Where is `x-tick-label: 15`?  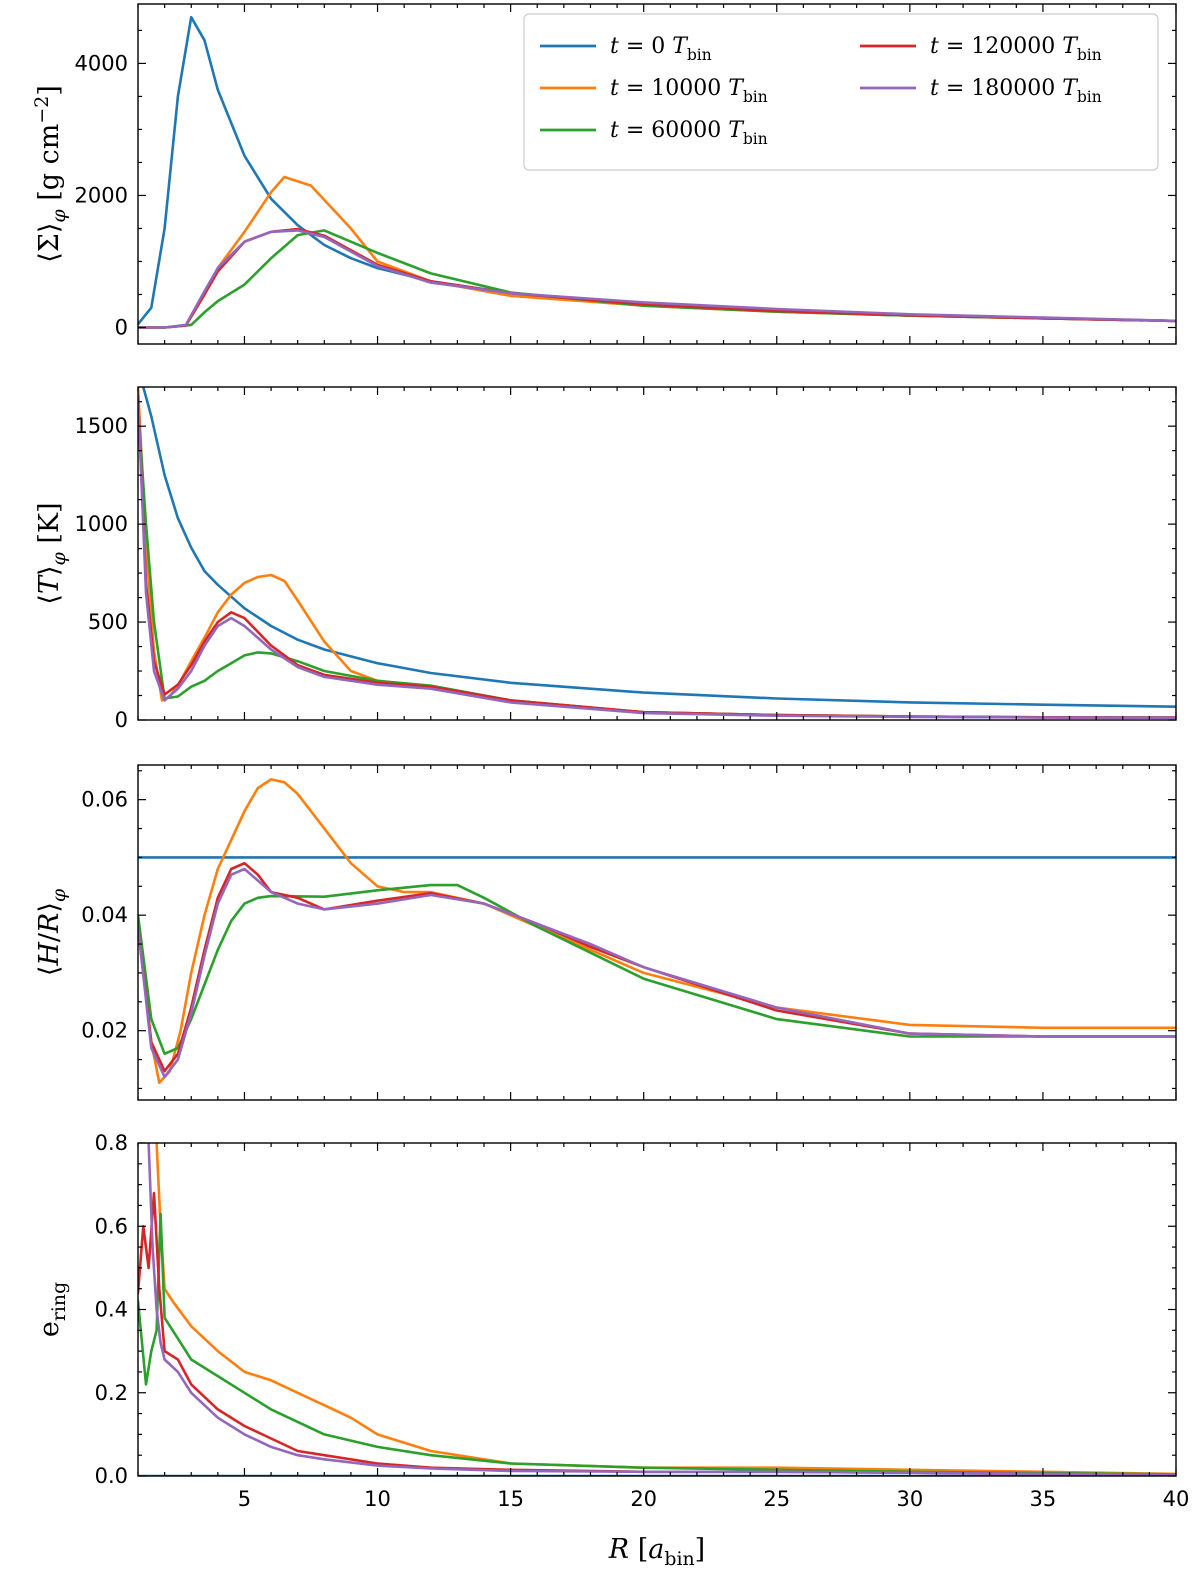 x-tick-label: 15 is located at coordinates (510, 1499).